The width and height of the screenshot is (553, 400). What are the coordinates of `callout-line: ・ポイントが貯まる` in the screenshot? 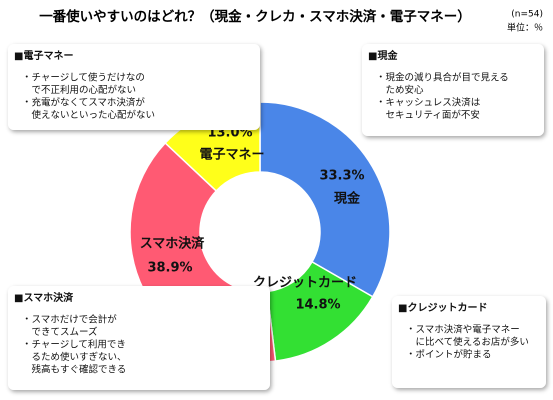 It's located at (449, 355).